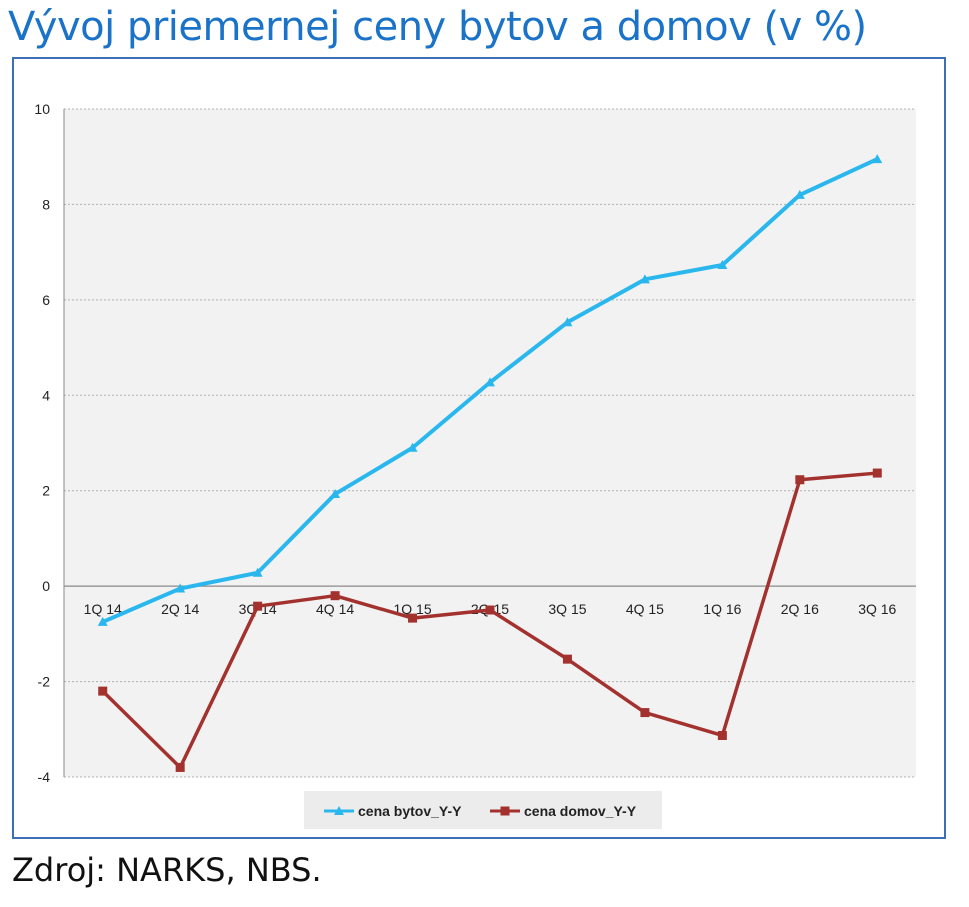  Describe the element at coordinates (46, 586) in the screenshot. I see `y-tick-label: 0` at that location.